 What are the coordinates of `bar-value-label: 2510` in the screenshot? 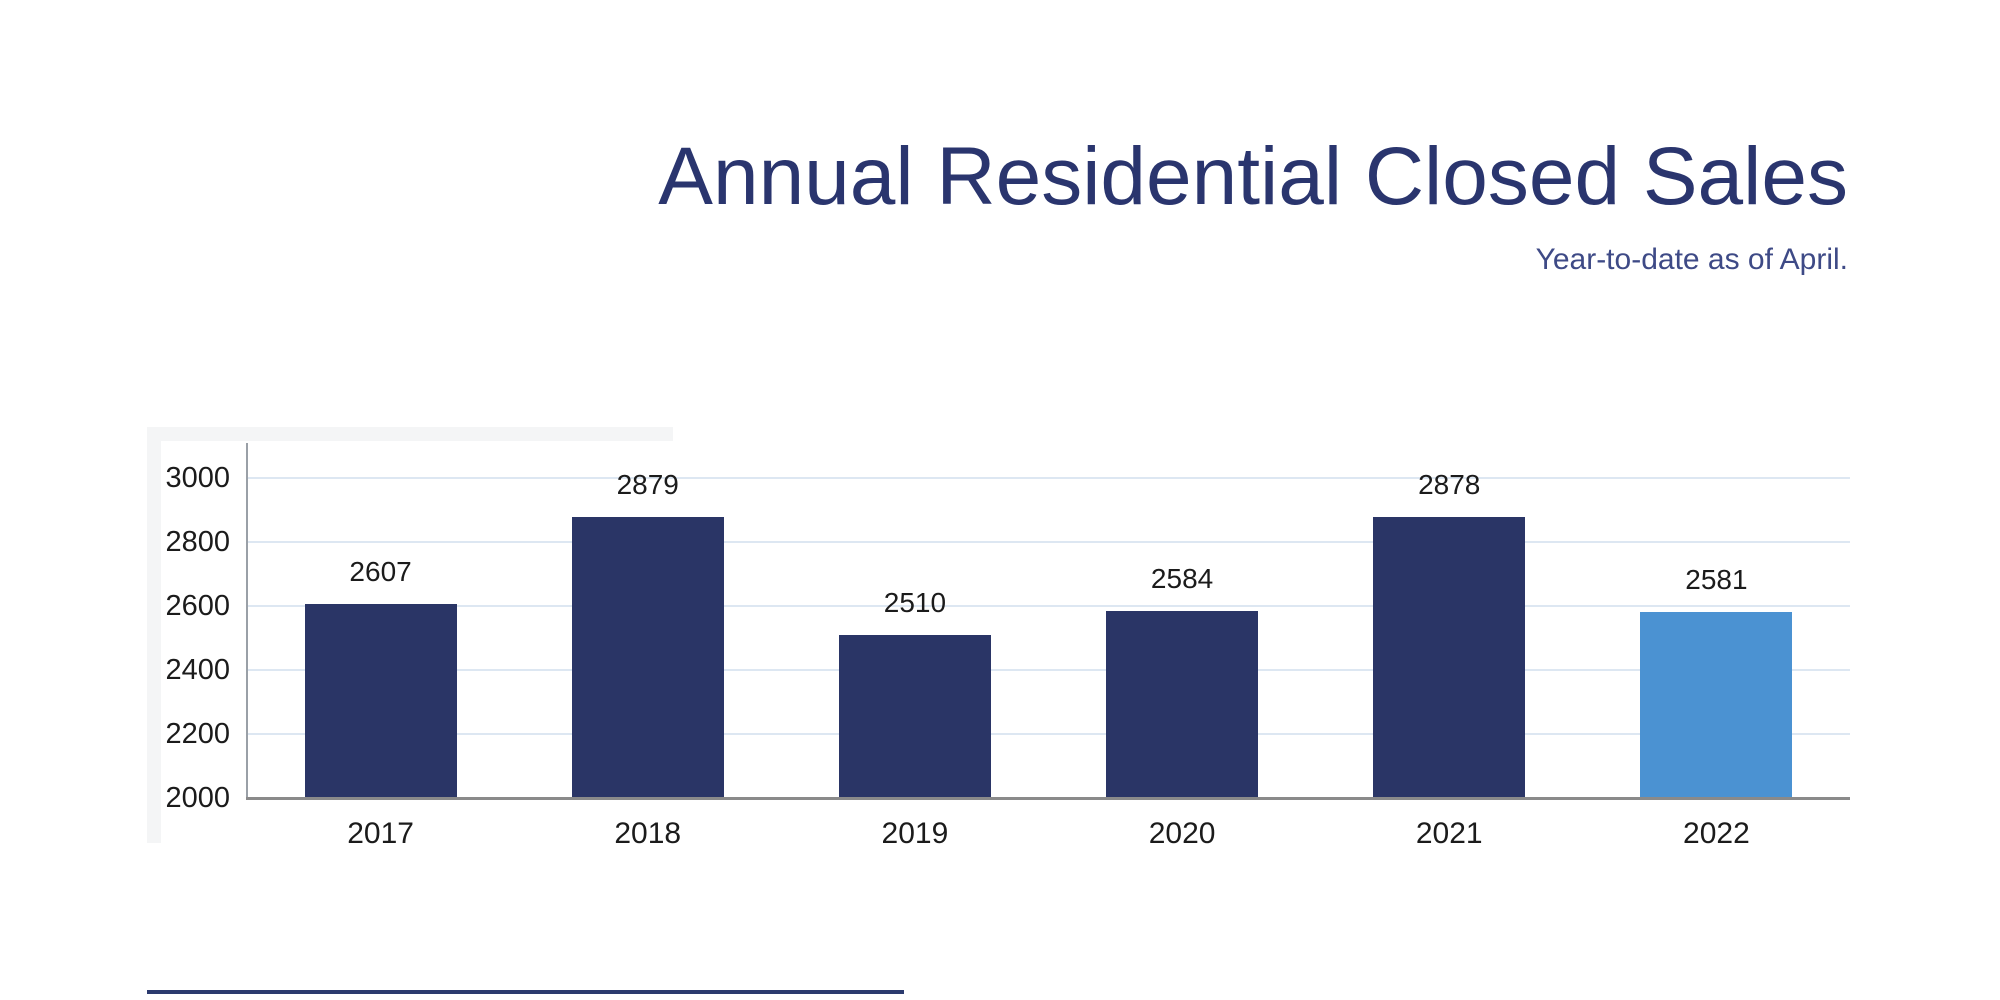 It's located at (915, 602).